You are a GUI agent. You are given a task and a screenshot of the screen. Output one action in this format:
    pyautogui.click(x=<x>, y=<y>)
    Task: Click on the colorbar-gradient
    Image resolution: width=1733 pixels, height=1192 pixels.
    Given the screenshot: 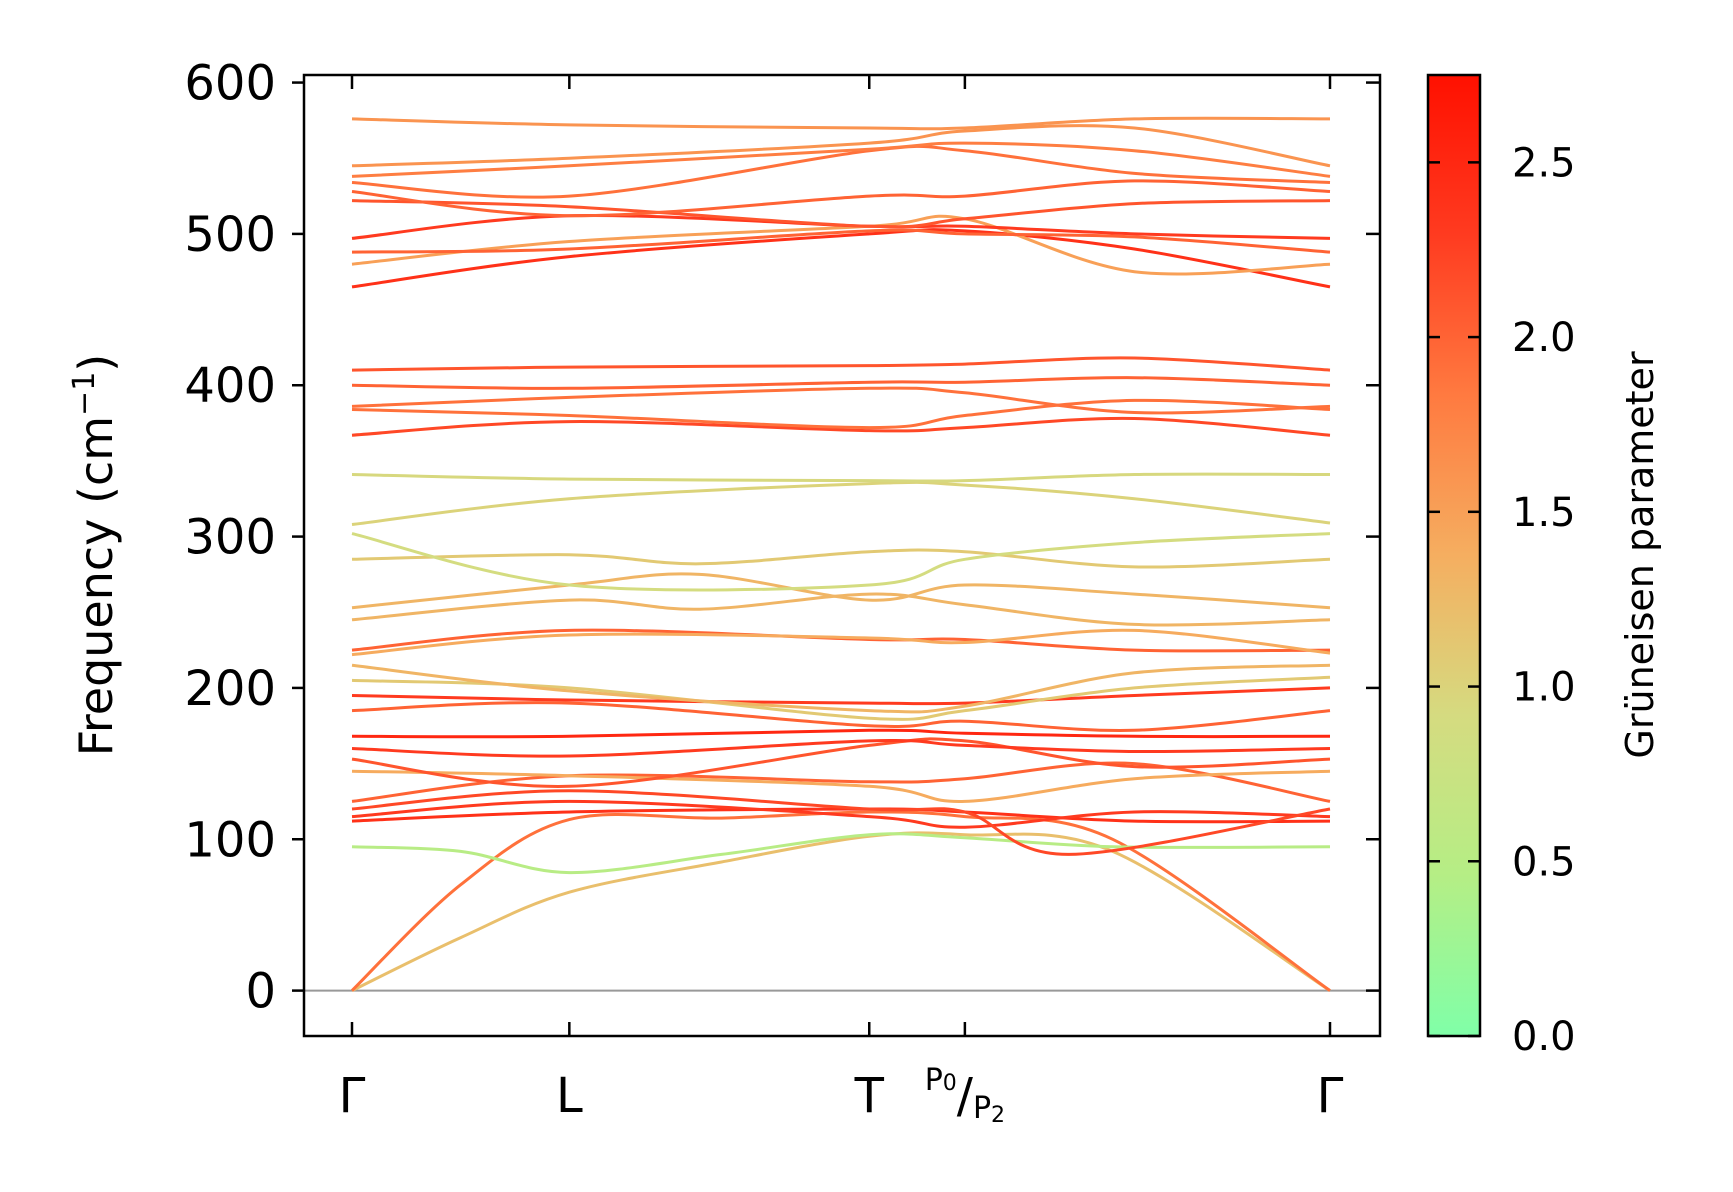 What is the action you would take?
    pyautogui.click(x=1454, y=555)
    